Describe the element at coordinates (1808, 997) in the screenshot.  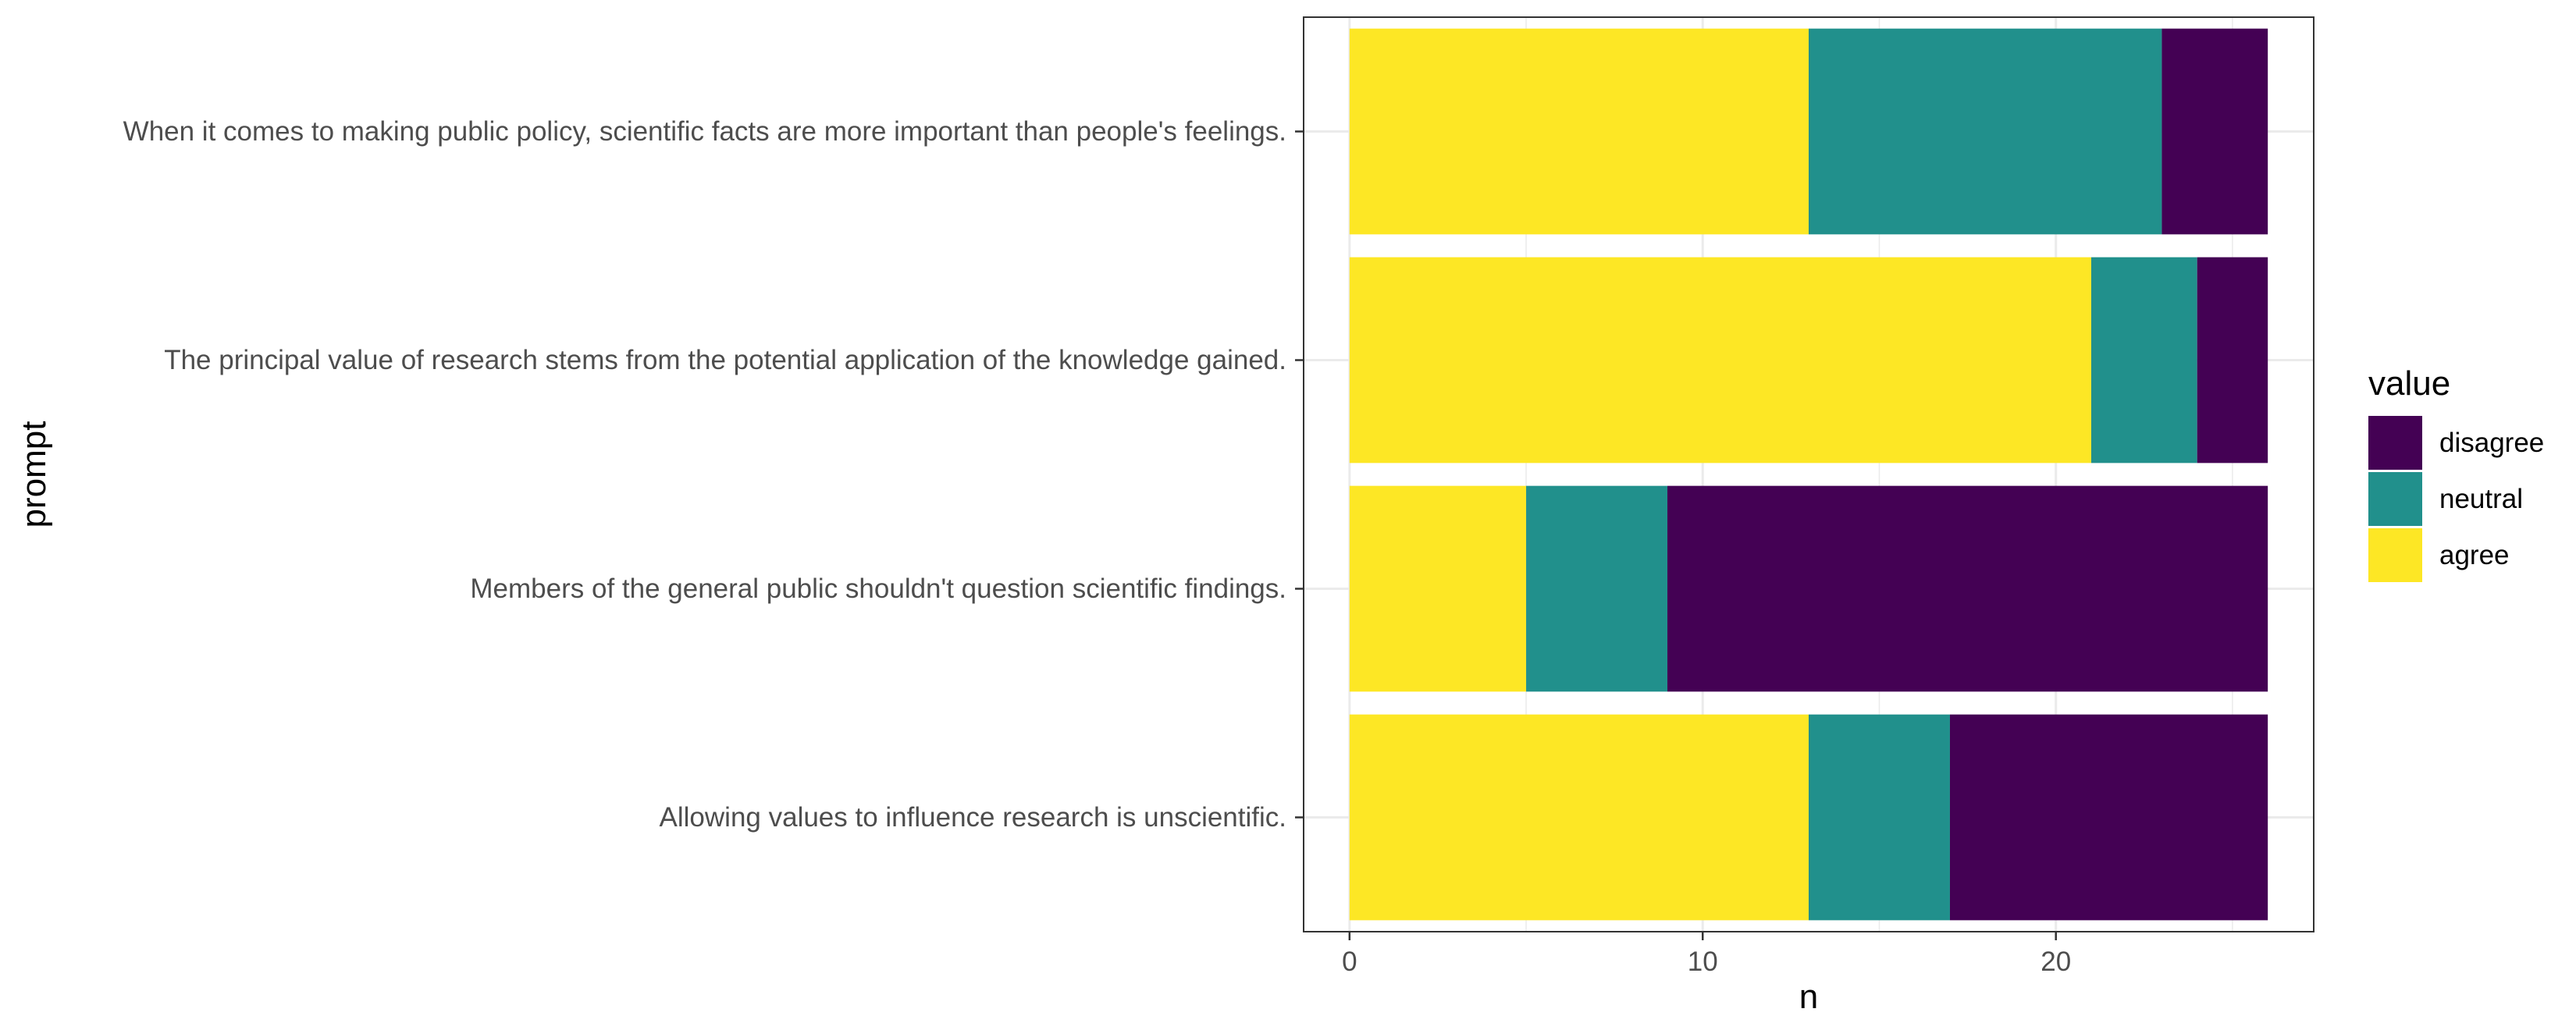
I see `x-axis-title: n` at that location.